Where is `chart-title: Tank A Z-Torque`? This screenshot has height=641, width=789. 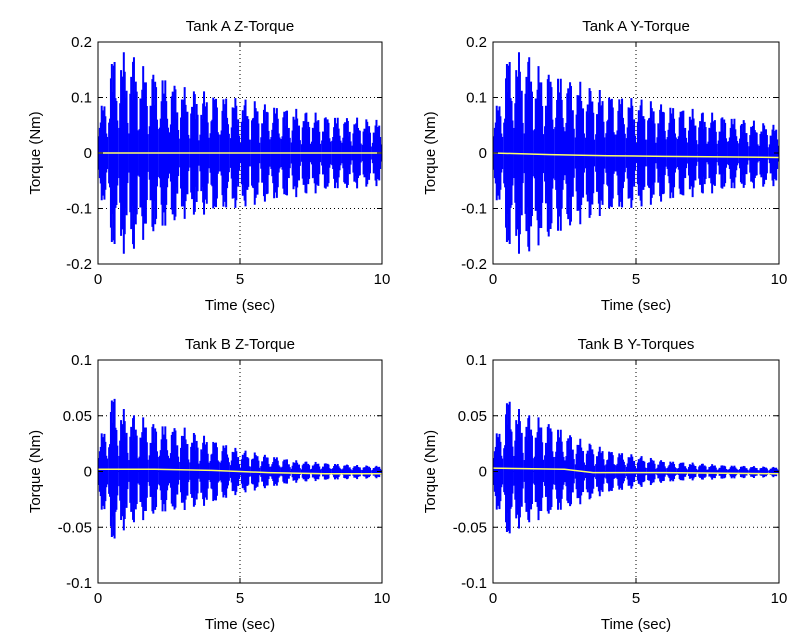 chart-title: Tank A Z-Torque is located at coordinates (240, 26).